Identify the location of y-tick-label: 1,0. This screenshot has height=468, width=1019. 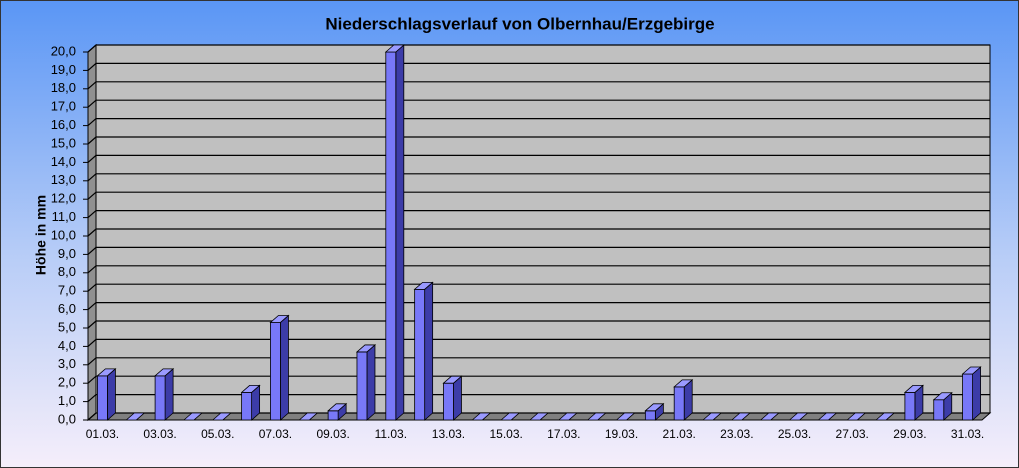
(67, 400).